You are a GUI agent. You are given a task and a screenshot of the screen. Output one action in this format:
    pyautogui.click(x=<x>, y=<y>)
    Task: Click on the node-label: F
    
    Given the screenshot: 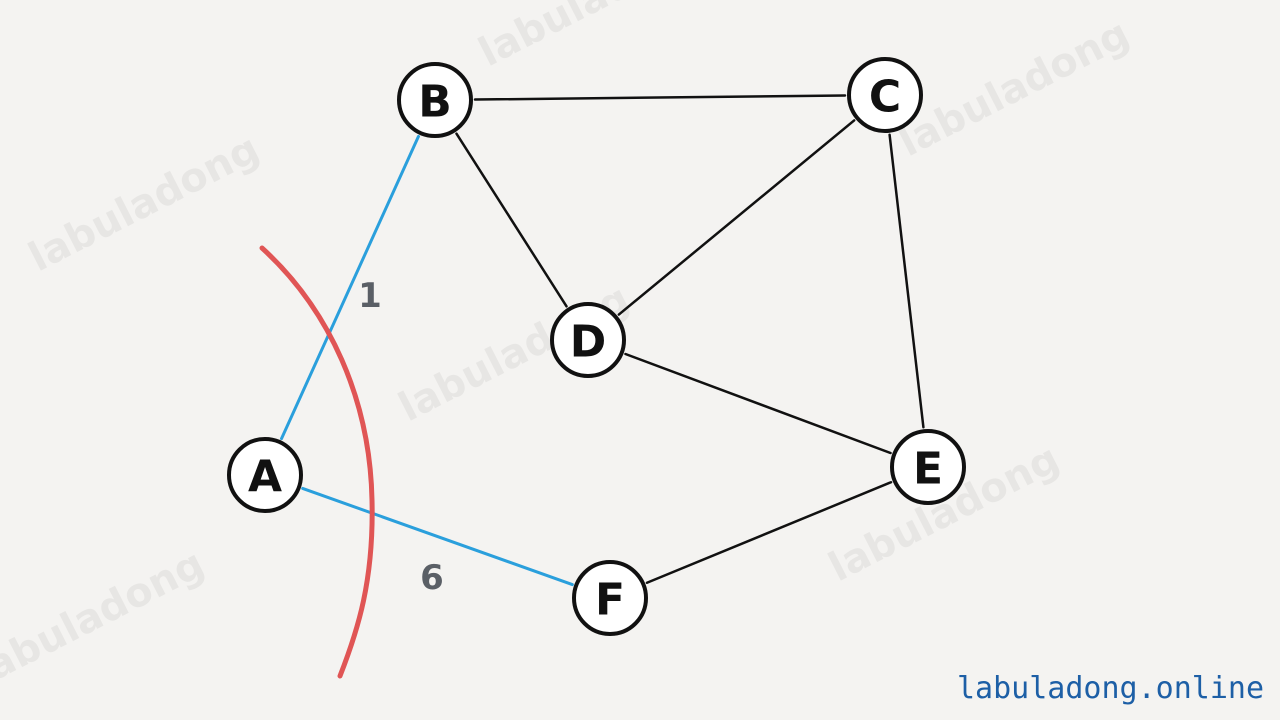 What is the action you would take?
    pyautogui.click(x=610, y=600)
    